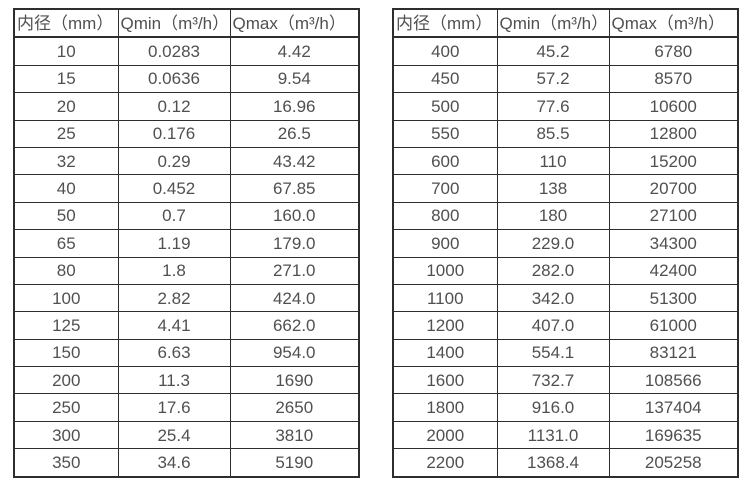  What do you see at coordinates (174, 298) in the screenshot?
I see `table-cell: 2.82` at bounding box center [174, 298].